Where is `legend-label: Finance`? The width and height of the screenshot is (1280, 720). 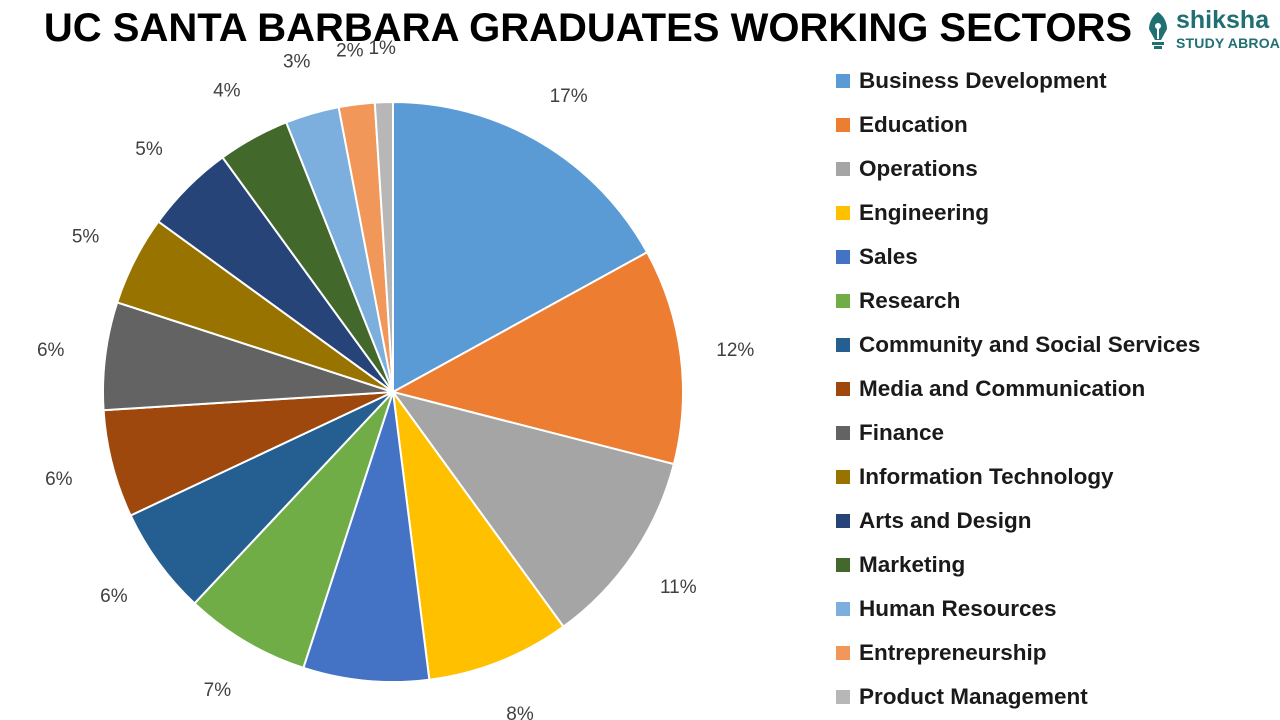 legend-label: Finance is located at coordinates (902, 432).